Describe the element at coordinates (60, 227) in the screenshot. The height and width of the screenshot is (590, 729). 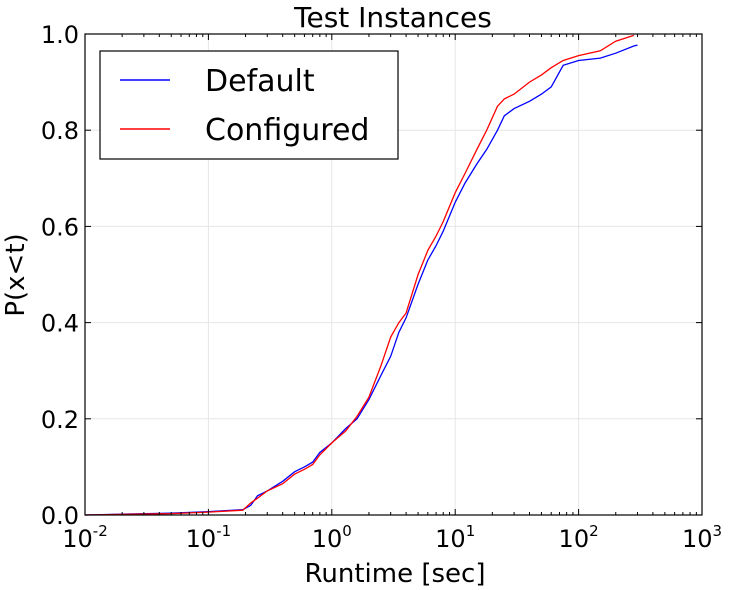
I see `y-tick-label: 0.6` at that location.